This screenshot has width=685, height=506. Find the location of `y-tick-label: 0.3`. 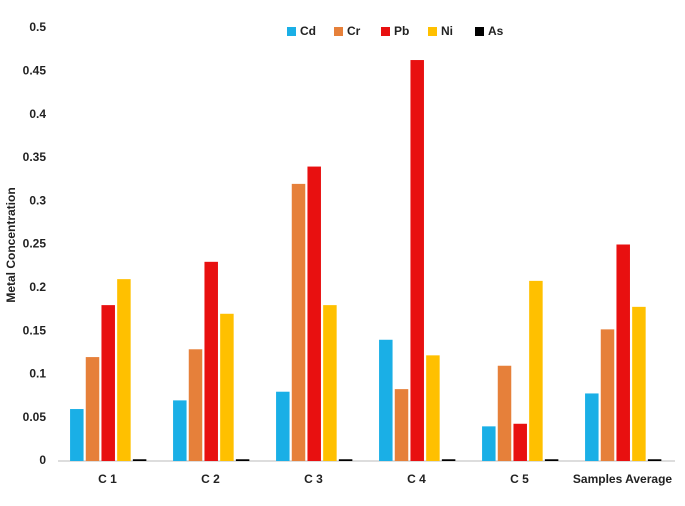

y-tick-label: 0.3 is located at coordinates (37, 200).